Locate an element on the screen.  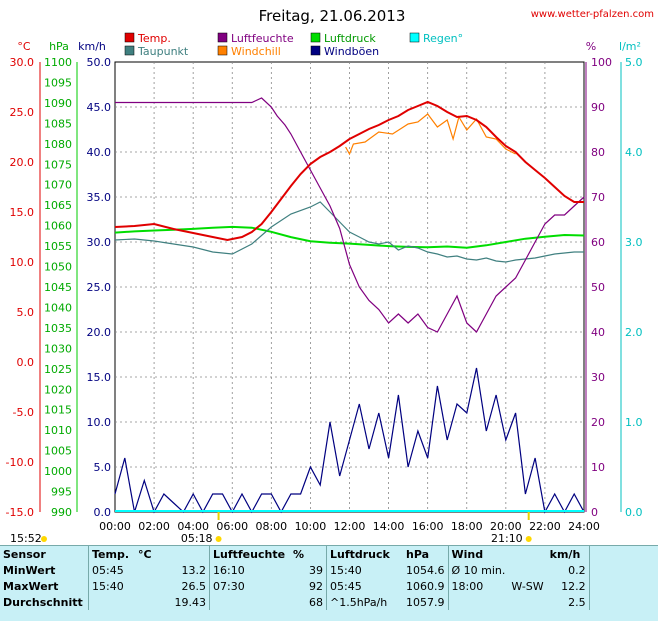
stats-row-label: Durchschnitt is located at coordinates (44, 602).